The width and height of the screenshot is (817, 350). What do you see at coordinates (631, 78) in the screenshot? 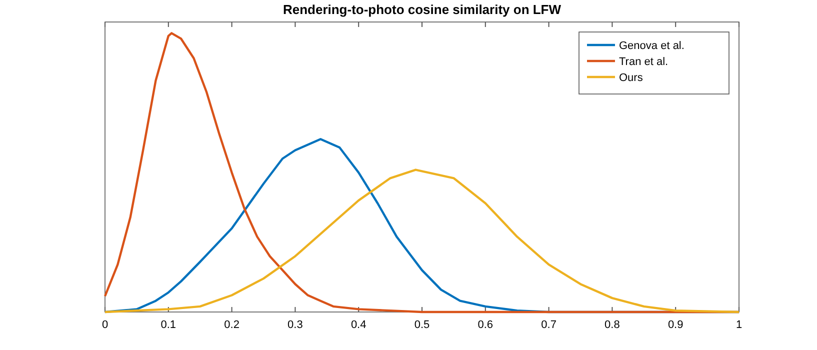
I see `legend-label: Ours` at bounding box center [631, 78].